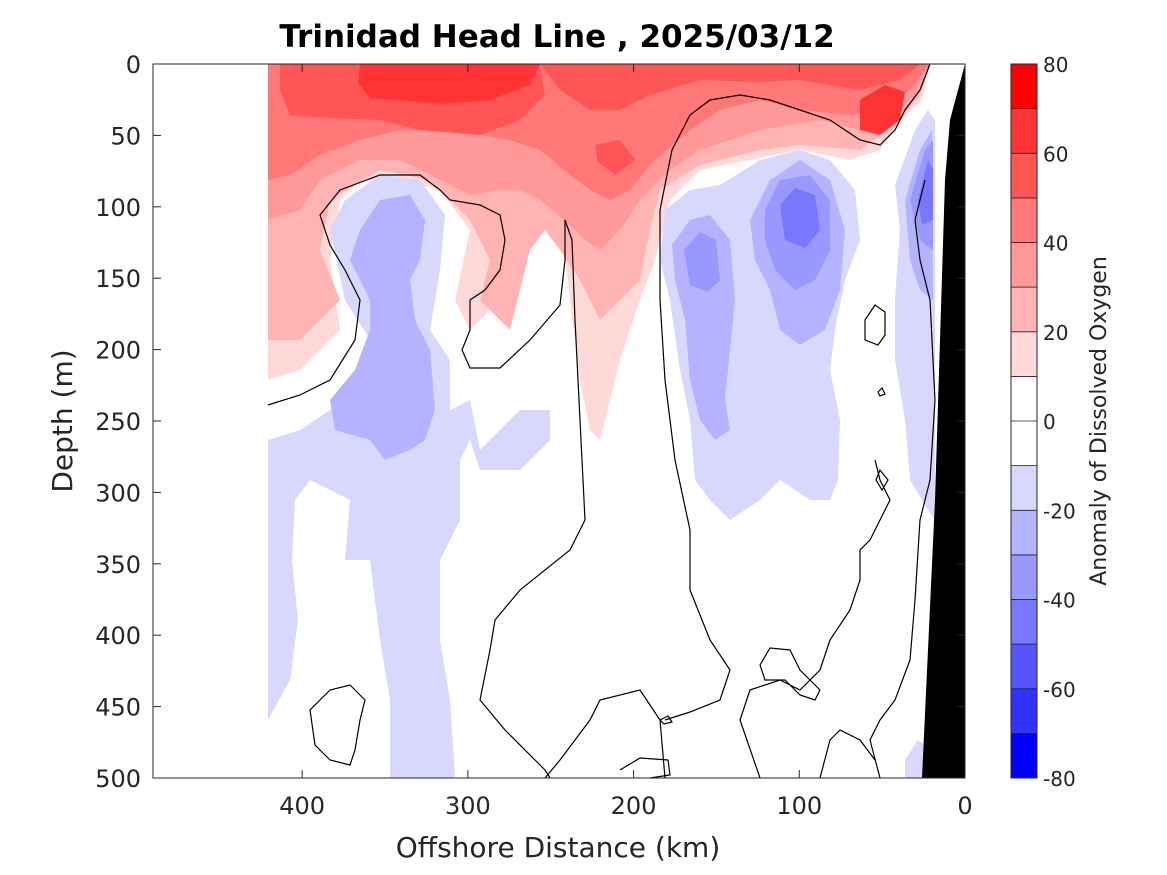 Image resolution: width=1167 pixels, height=875 pixels. What do you see at coordinates (118, 779) in the screenshot?
I see `y-tick-label: 500` at bounding box center [118, 779].